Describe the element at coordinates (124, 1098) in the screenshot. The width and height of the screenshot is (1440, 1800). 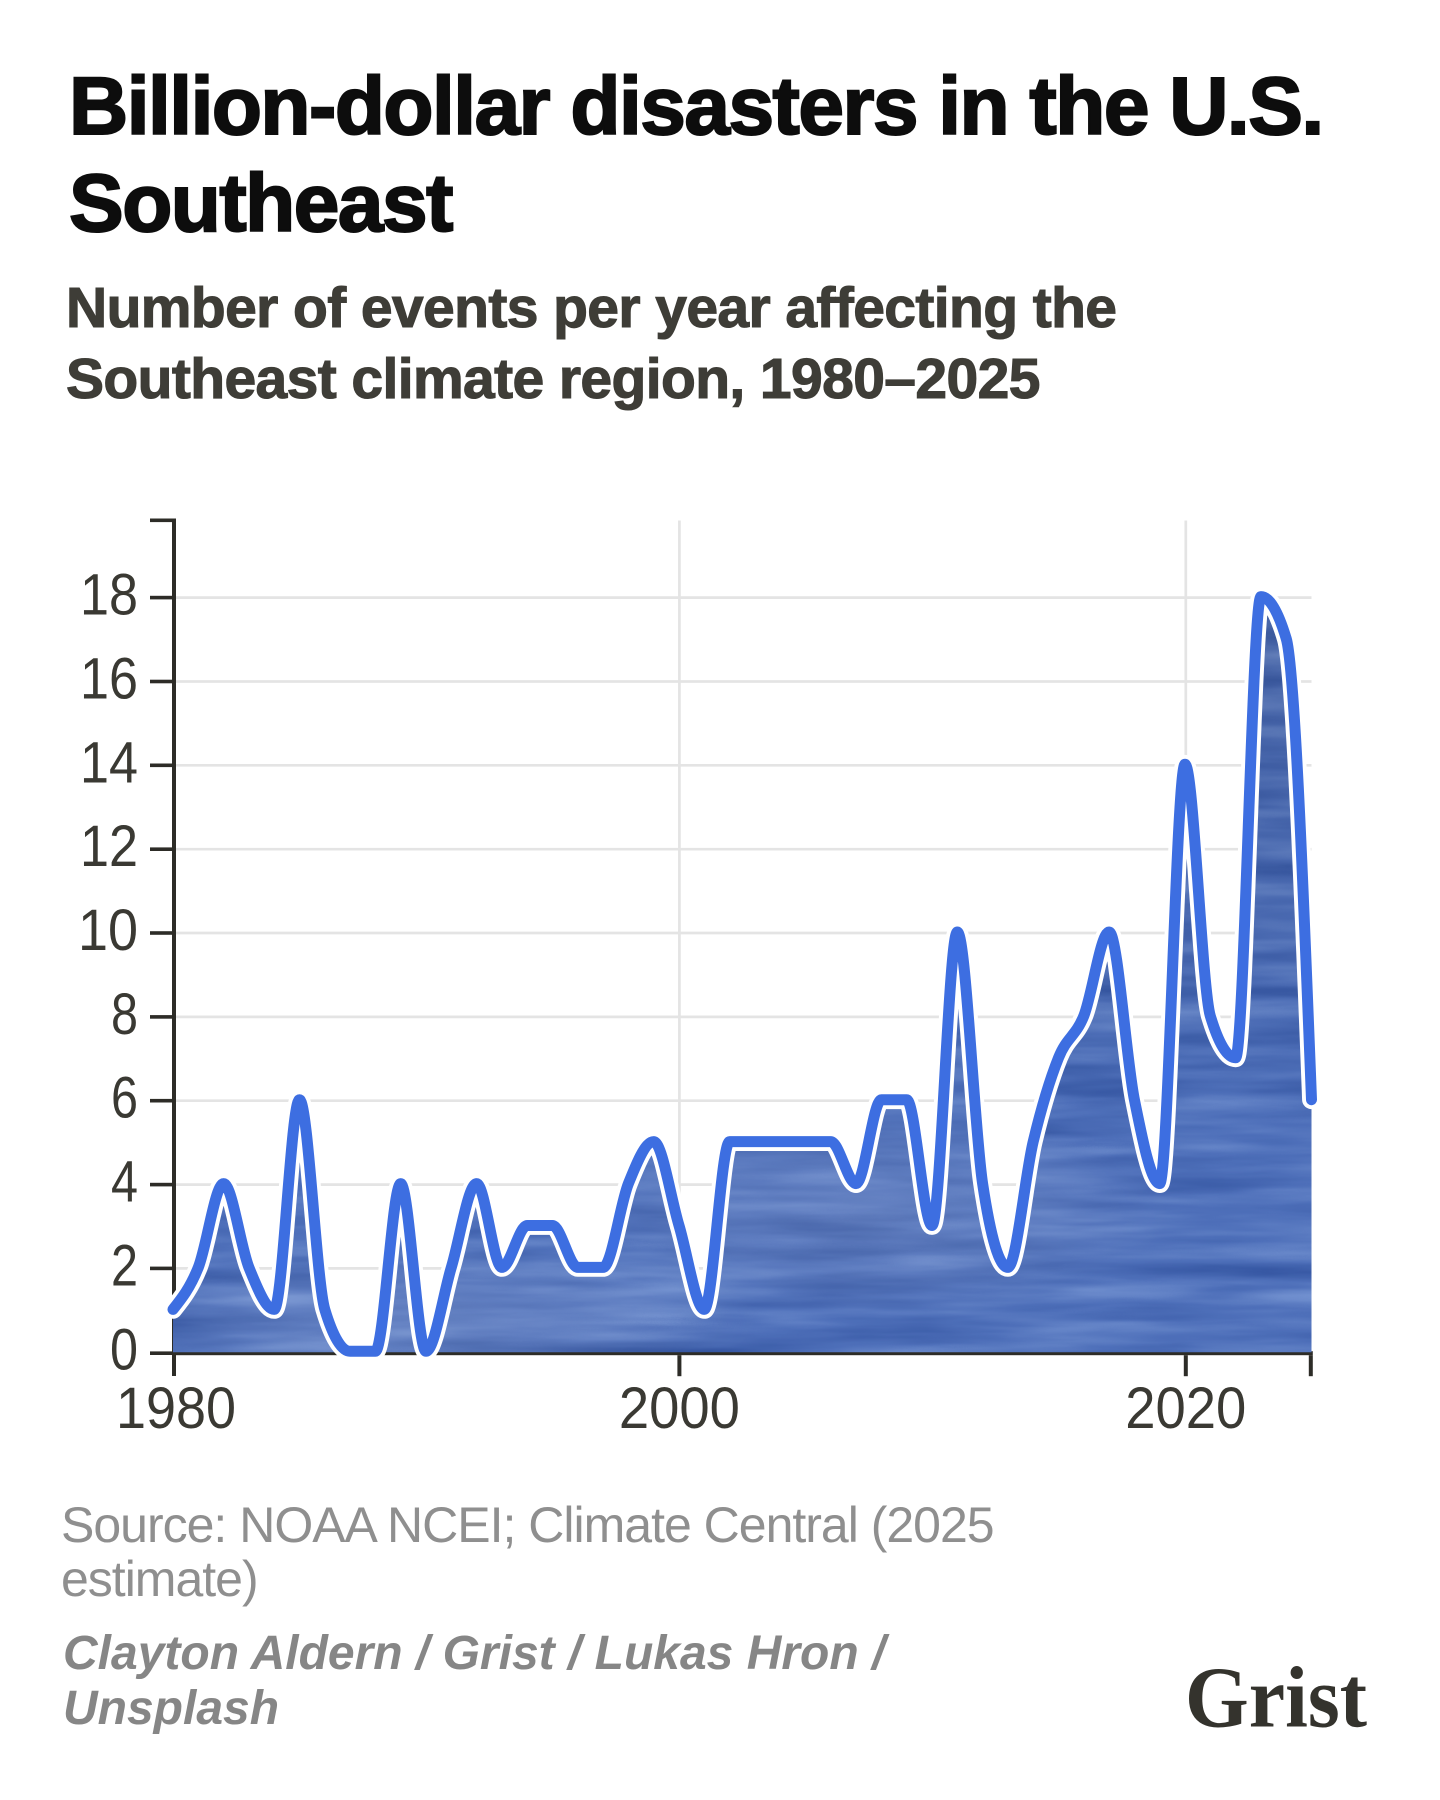
I see `svg-text: 6` at that location.